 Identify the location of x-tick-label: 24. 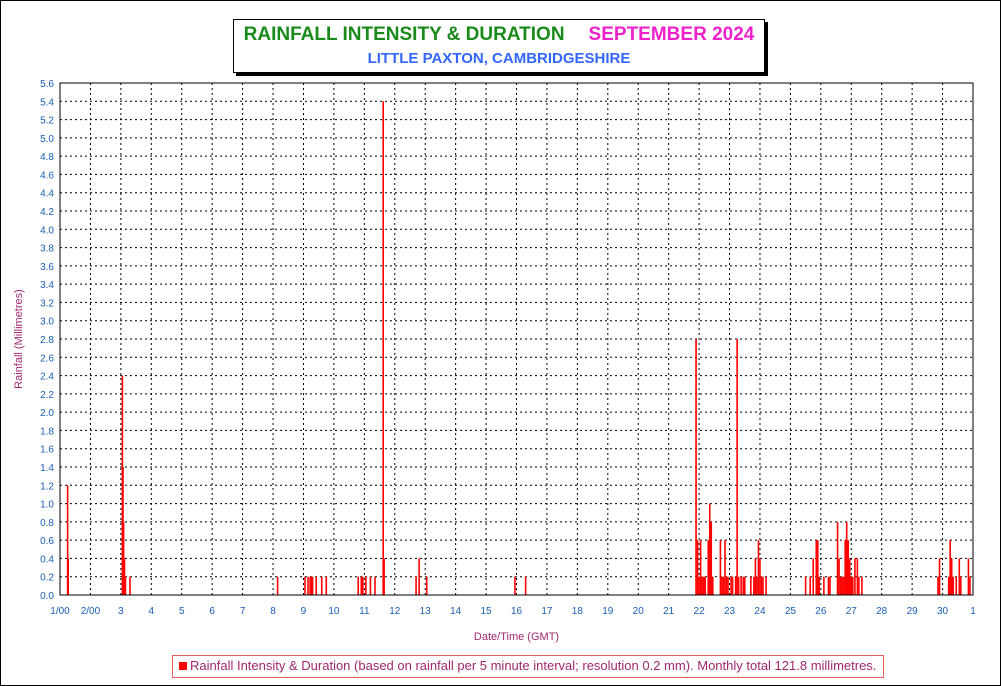
(760, 611).